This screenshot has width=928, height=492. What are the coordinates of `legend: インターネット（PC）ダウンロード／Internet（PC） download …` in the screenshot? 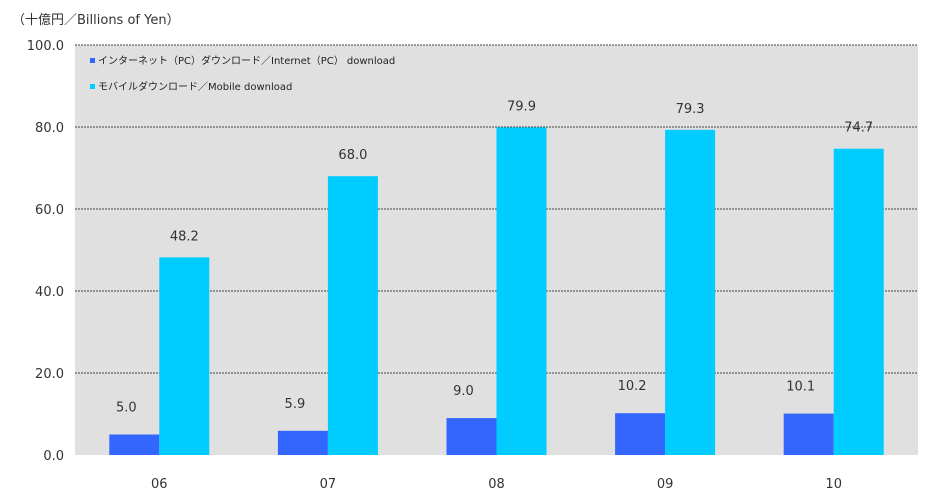 It's located at (242, 73).